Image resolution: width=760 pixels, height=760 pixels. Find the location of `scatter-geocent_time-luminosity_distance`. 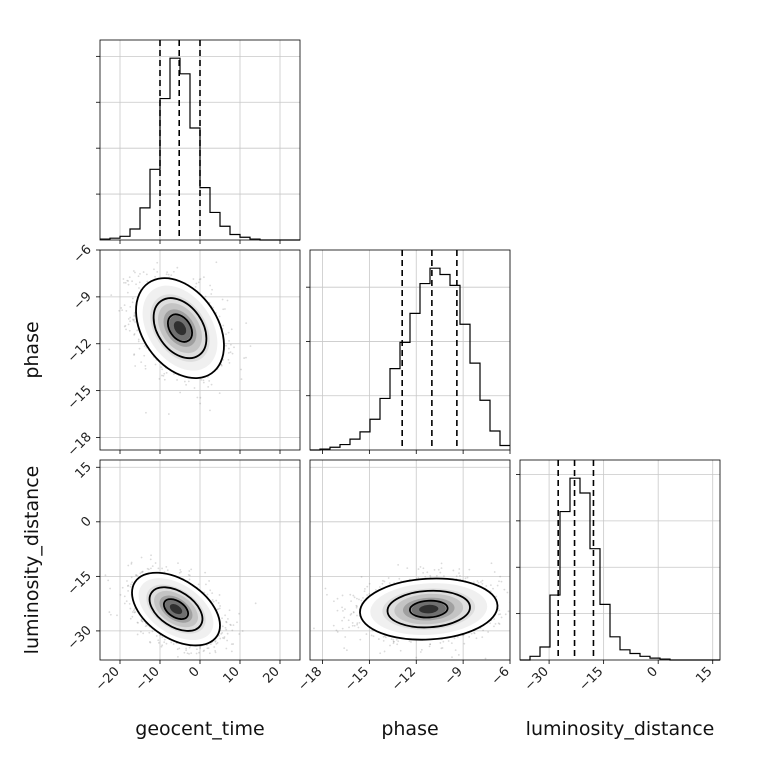

scatter-geocent_time-luminosity_distance is located at coordinates (200, 560).